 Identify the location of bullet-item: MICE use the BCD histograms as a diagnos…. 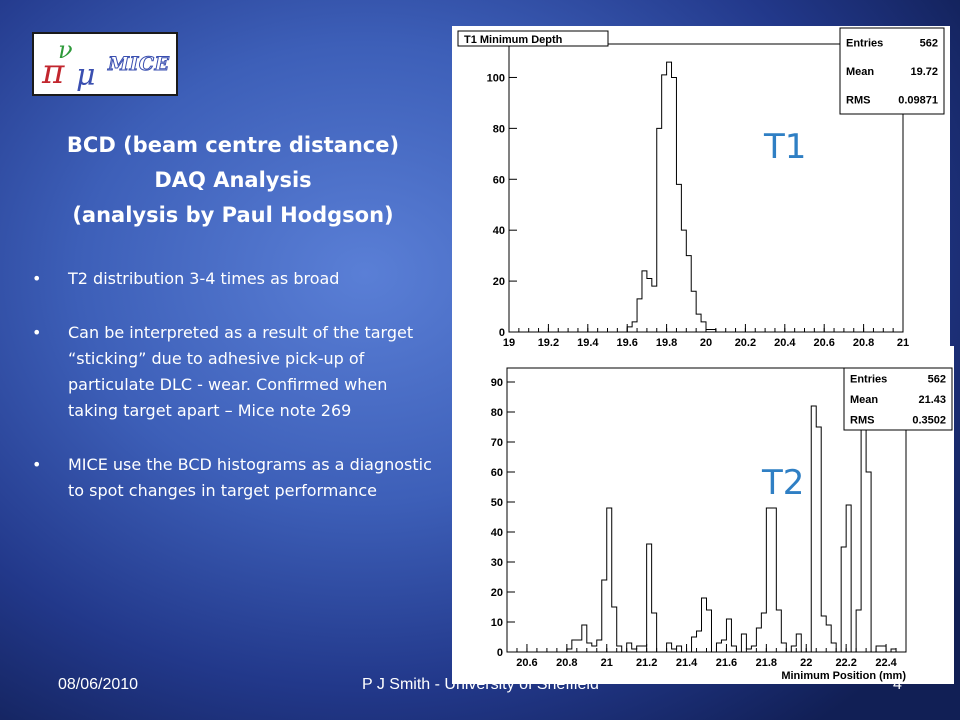
(232, 478).